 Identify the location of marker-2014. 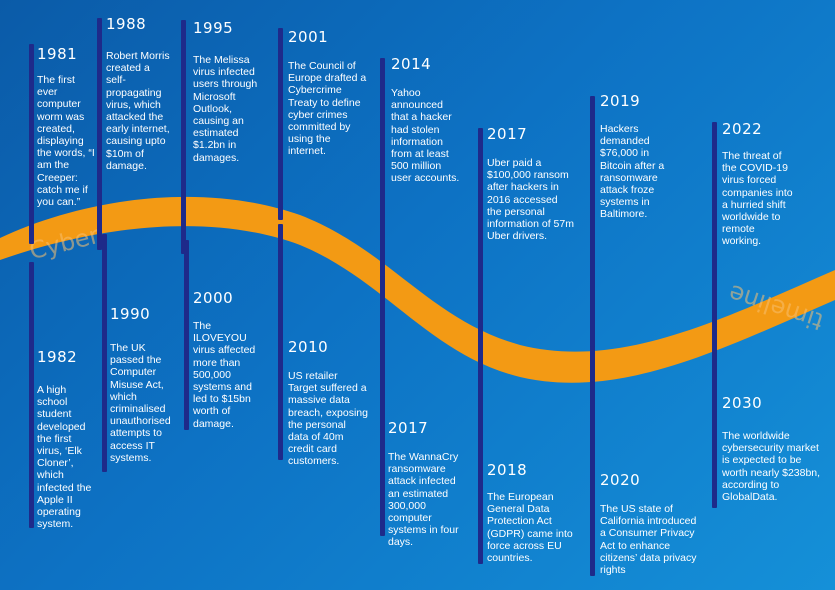
(382, 172).